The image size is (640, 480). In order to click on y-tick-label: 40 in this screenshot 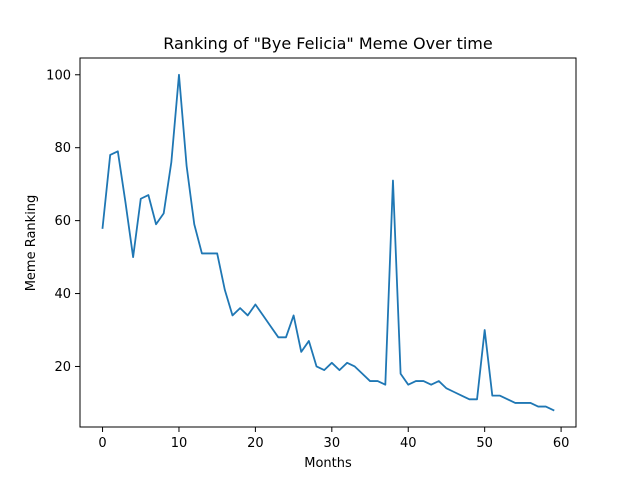, I will do `click(62, 294)`.